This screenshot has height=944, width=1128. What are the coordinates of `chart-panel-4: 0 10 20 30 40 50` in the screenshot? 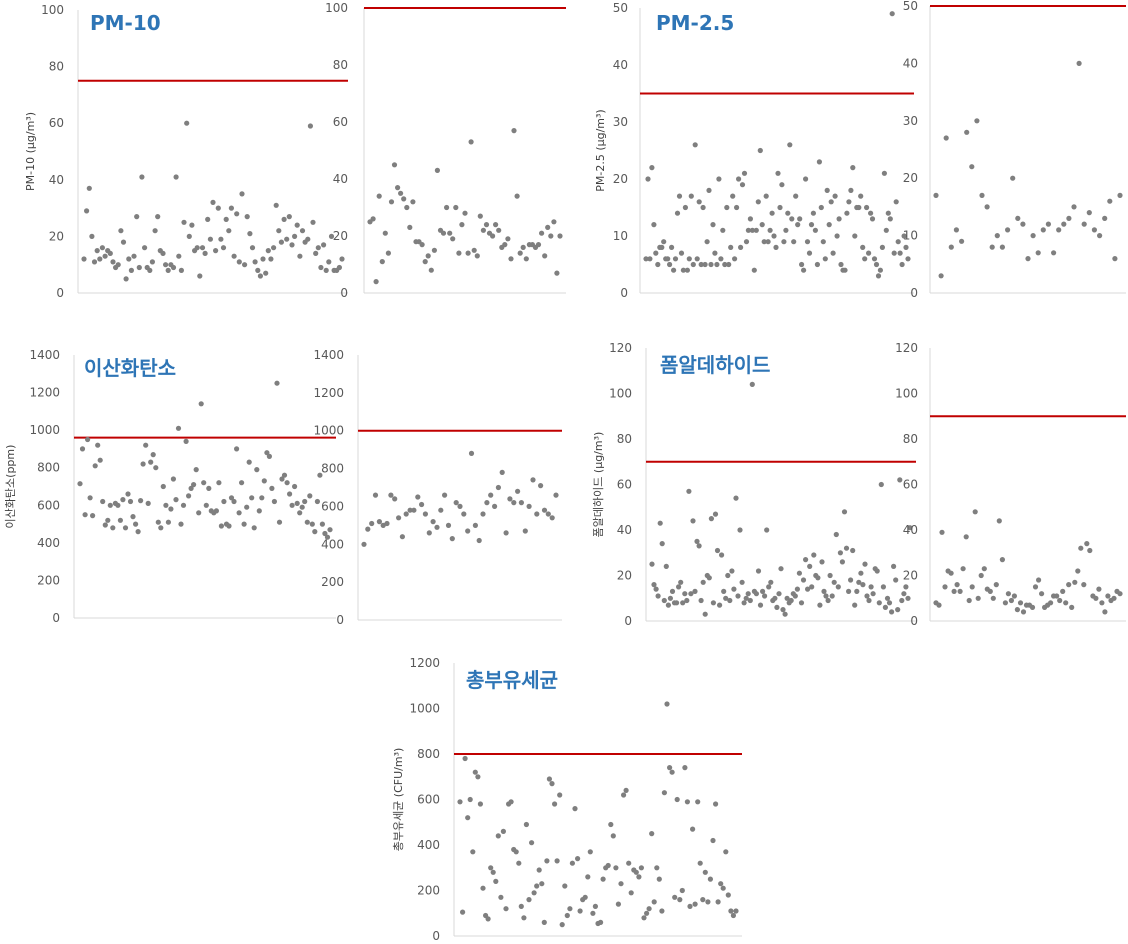 It's located at (1014, 150).